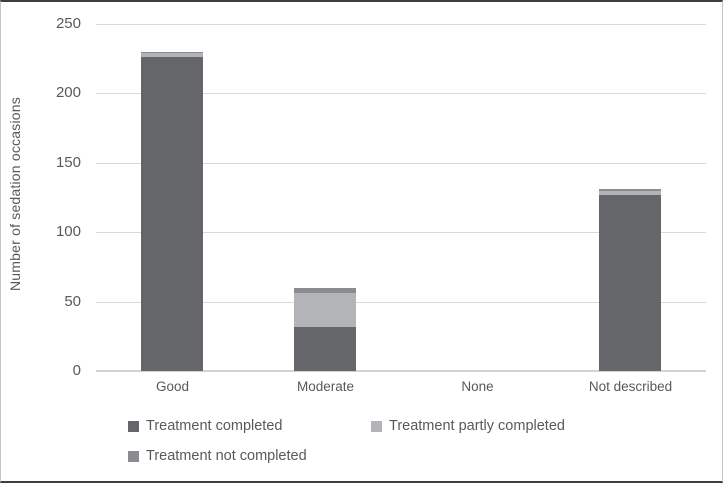  Describe the element at coordinates (477, 426) in the screenshot. I see `legend-label: Treatment partly completed` at that location.